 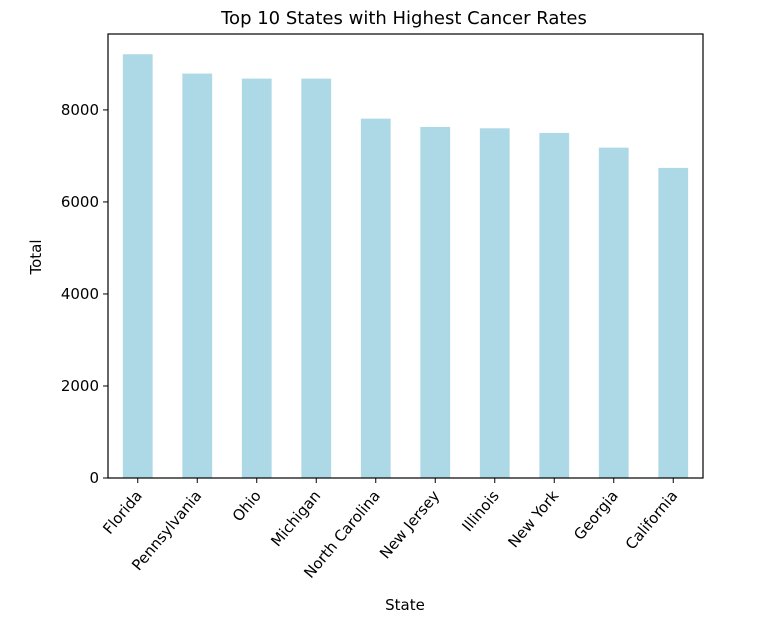 What do you see at coordinates (247, 506) in the screenshot?
I see `x-tick-label: Ohio` at bounding box center [247, 506].